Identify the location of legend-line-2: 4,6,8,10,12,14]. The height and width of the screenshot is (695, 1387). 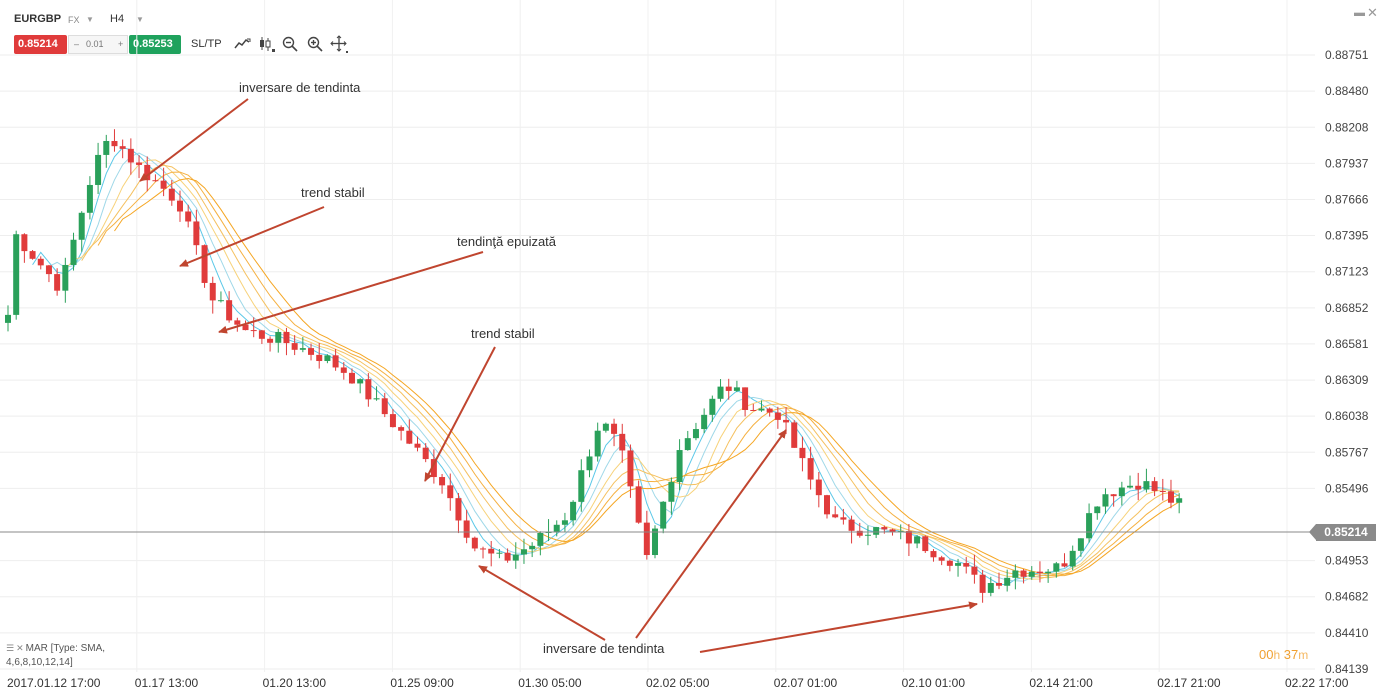
(39, 662).